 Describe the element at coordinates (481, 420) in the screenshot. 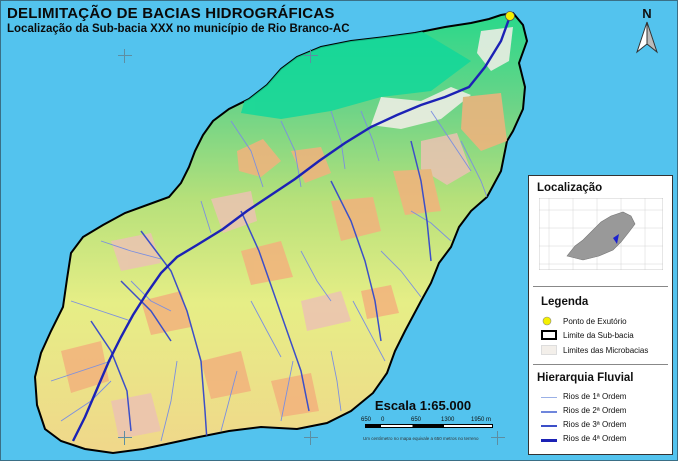

I see `scale-tick: 1950 m` at that location.